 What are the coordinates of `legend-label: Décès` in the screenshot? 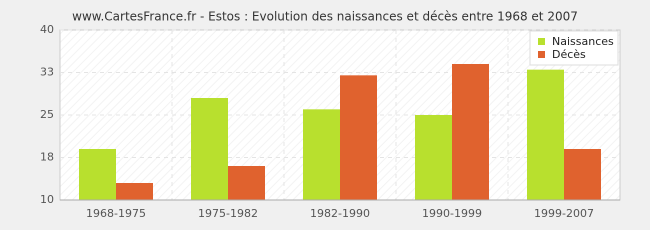 It's located at (569, 54).